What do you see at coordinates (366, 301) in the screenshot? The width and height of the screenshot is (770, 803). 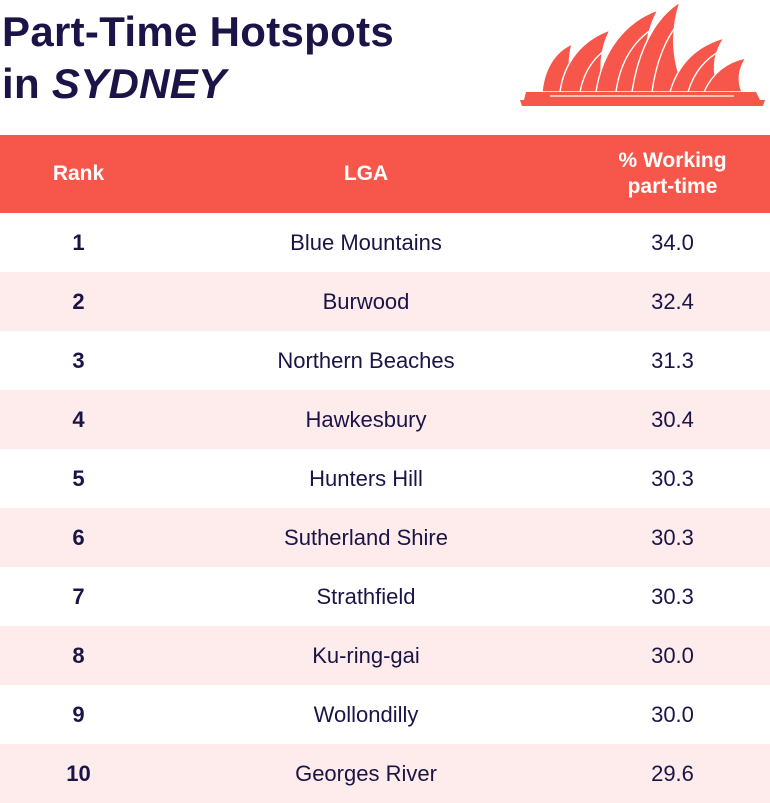 I see `lga-cell: Burwood` at bounding box center [366, 301].